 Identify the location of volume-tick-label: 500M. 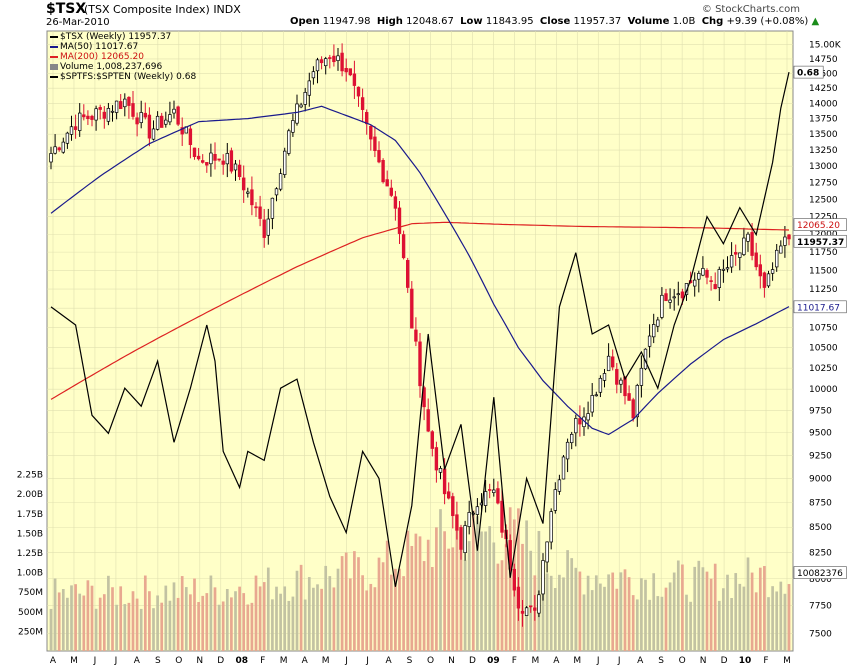
(30, 613).